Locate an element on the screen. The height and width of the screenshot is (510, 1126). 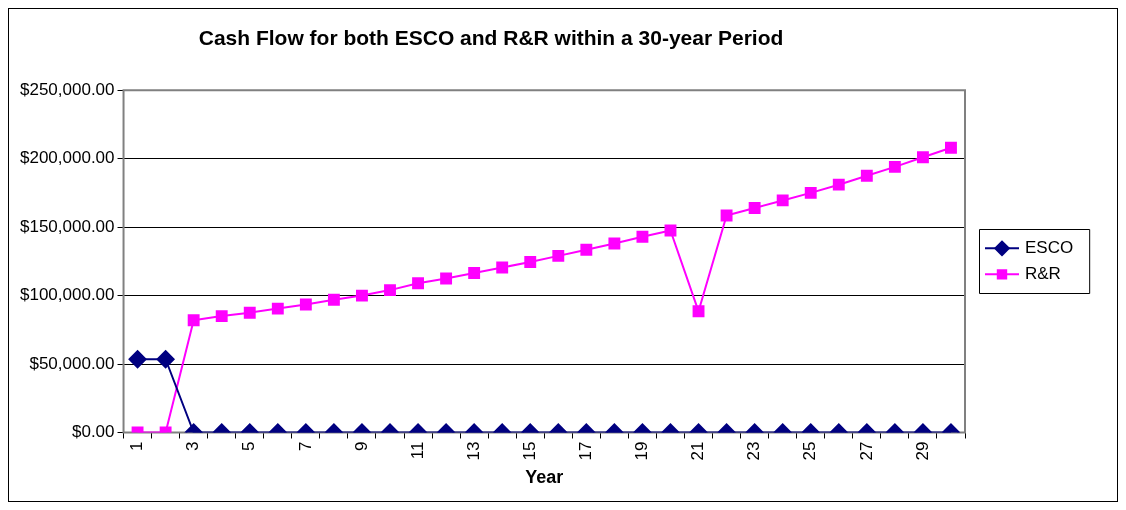
y-tick-label: $50,000.00 is located at coordinates (72, 363).